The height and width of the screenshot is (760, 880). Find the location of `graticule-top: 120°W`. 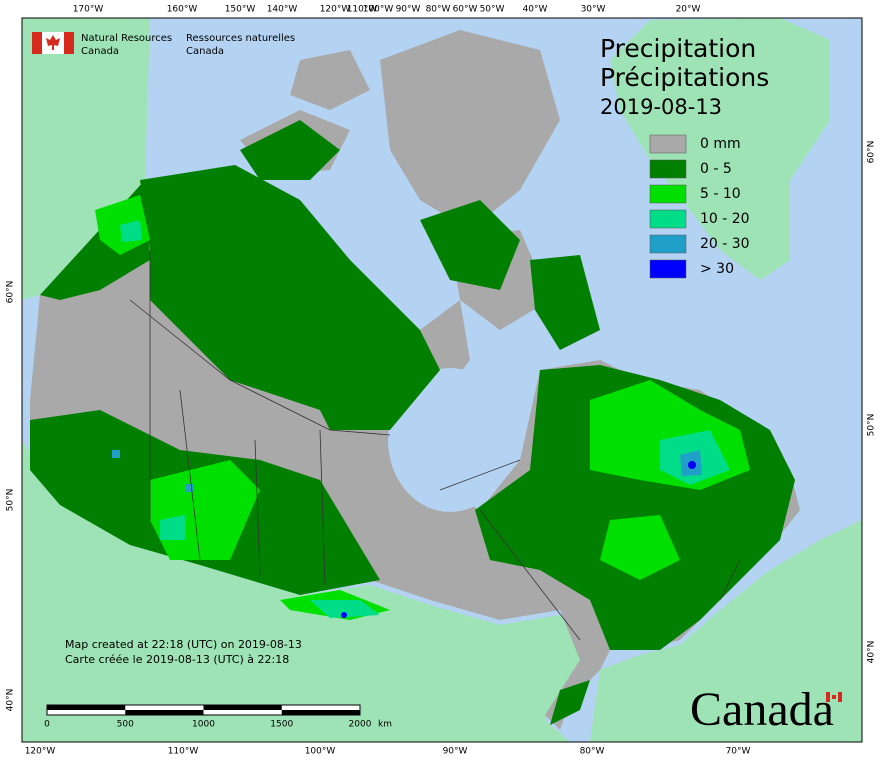

graticule-top: 120°W is located at coordinates (335, 10).